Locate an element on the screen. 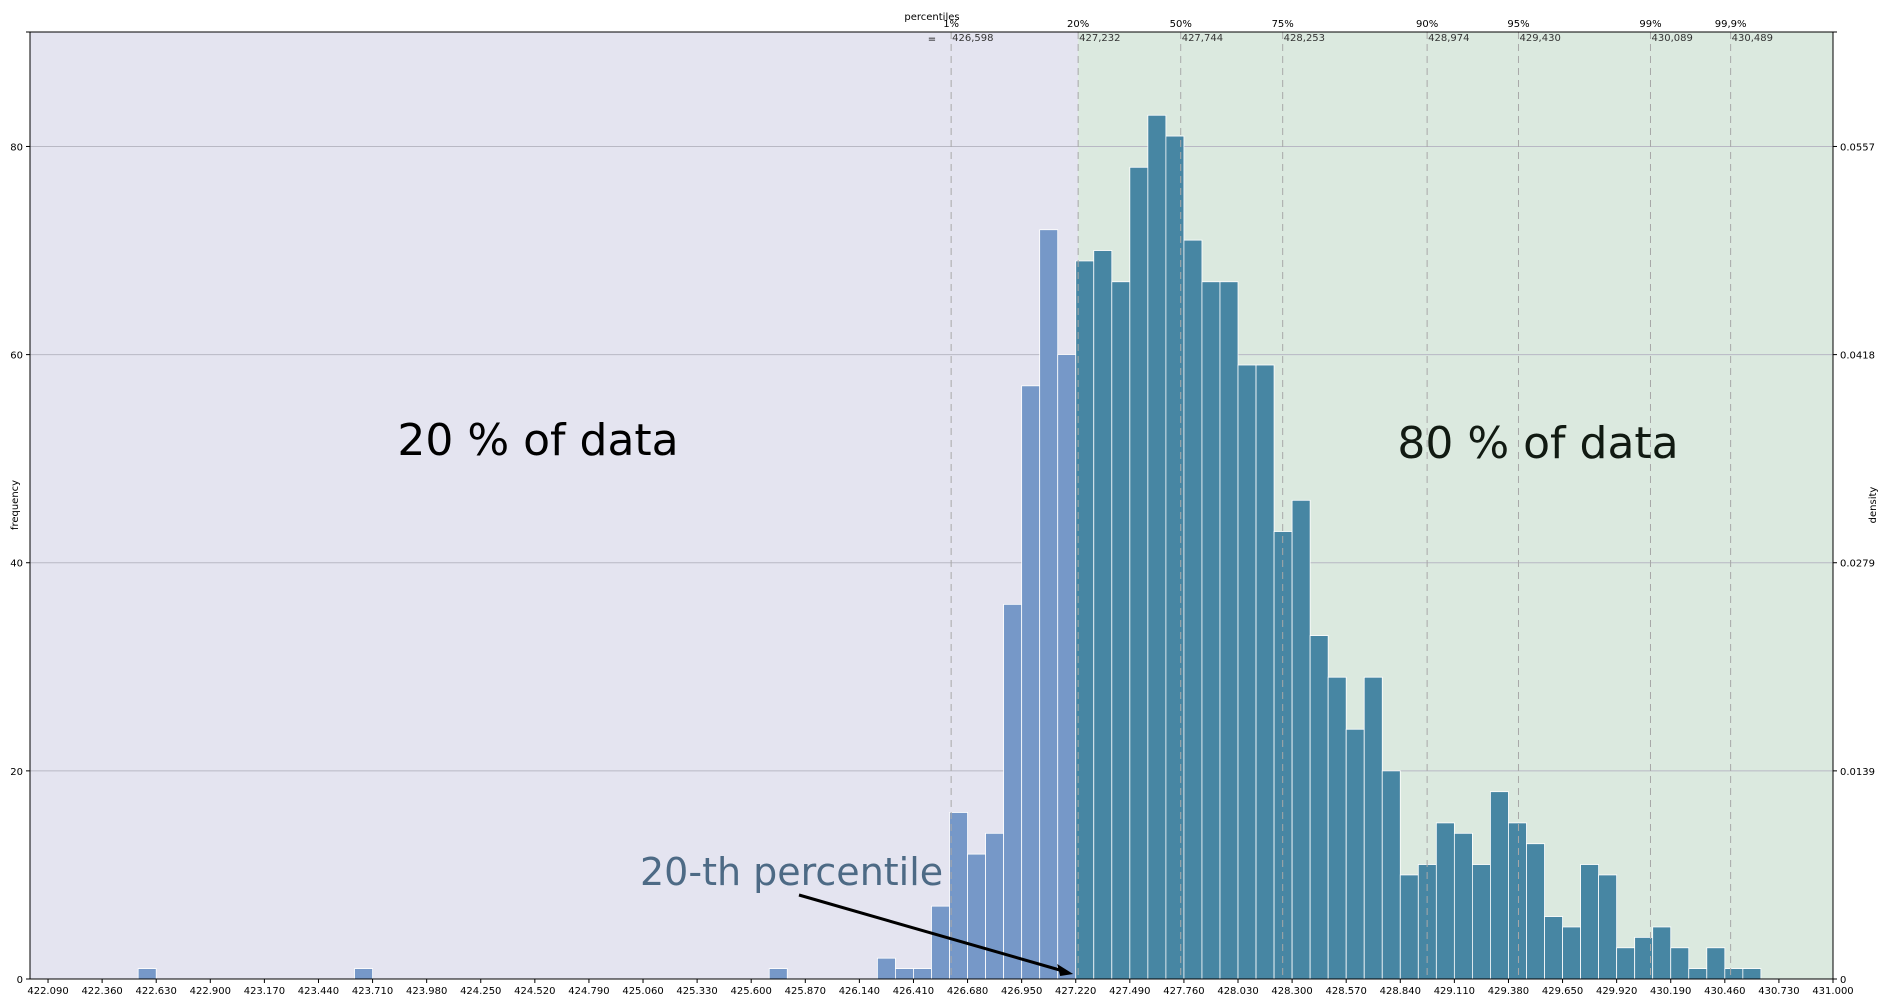 The height and width of the screenshot is (998, 1885). right-region-label: 80 % of data is located at coordinates (1537, 443).